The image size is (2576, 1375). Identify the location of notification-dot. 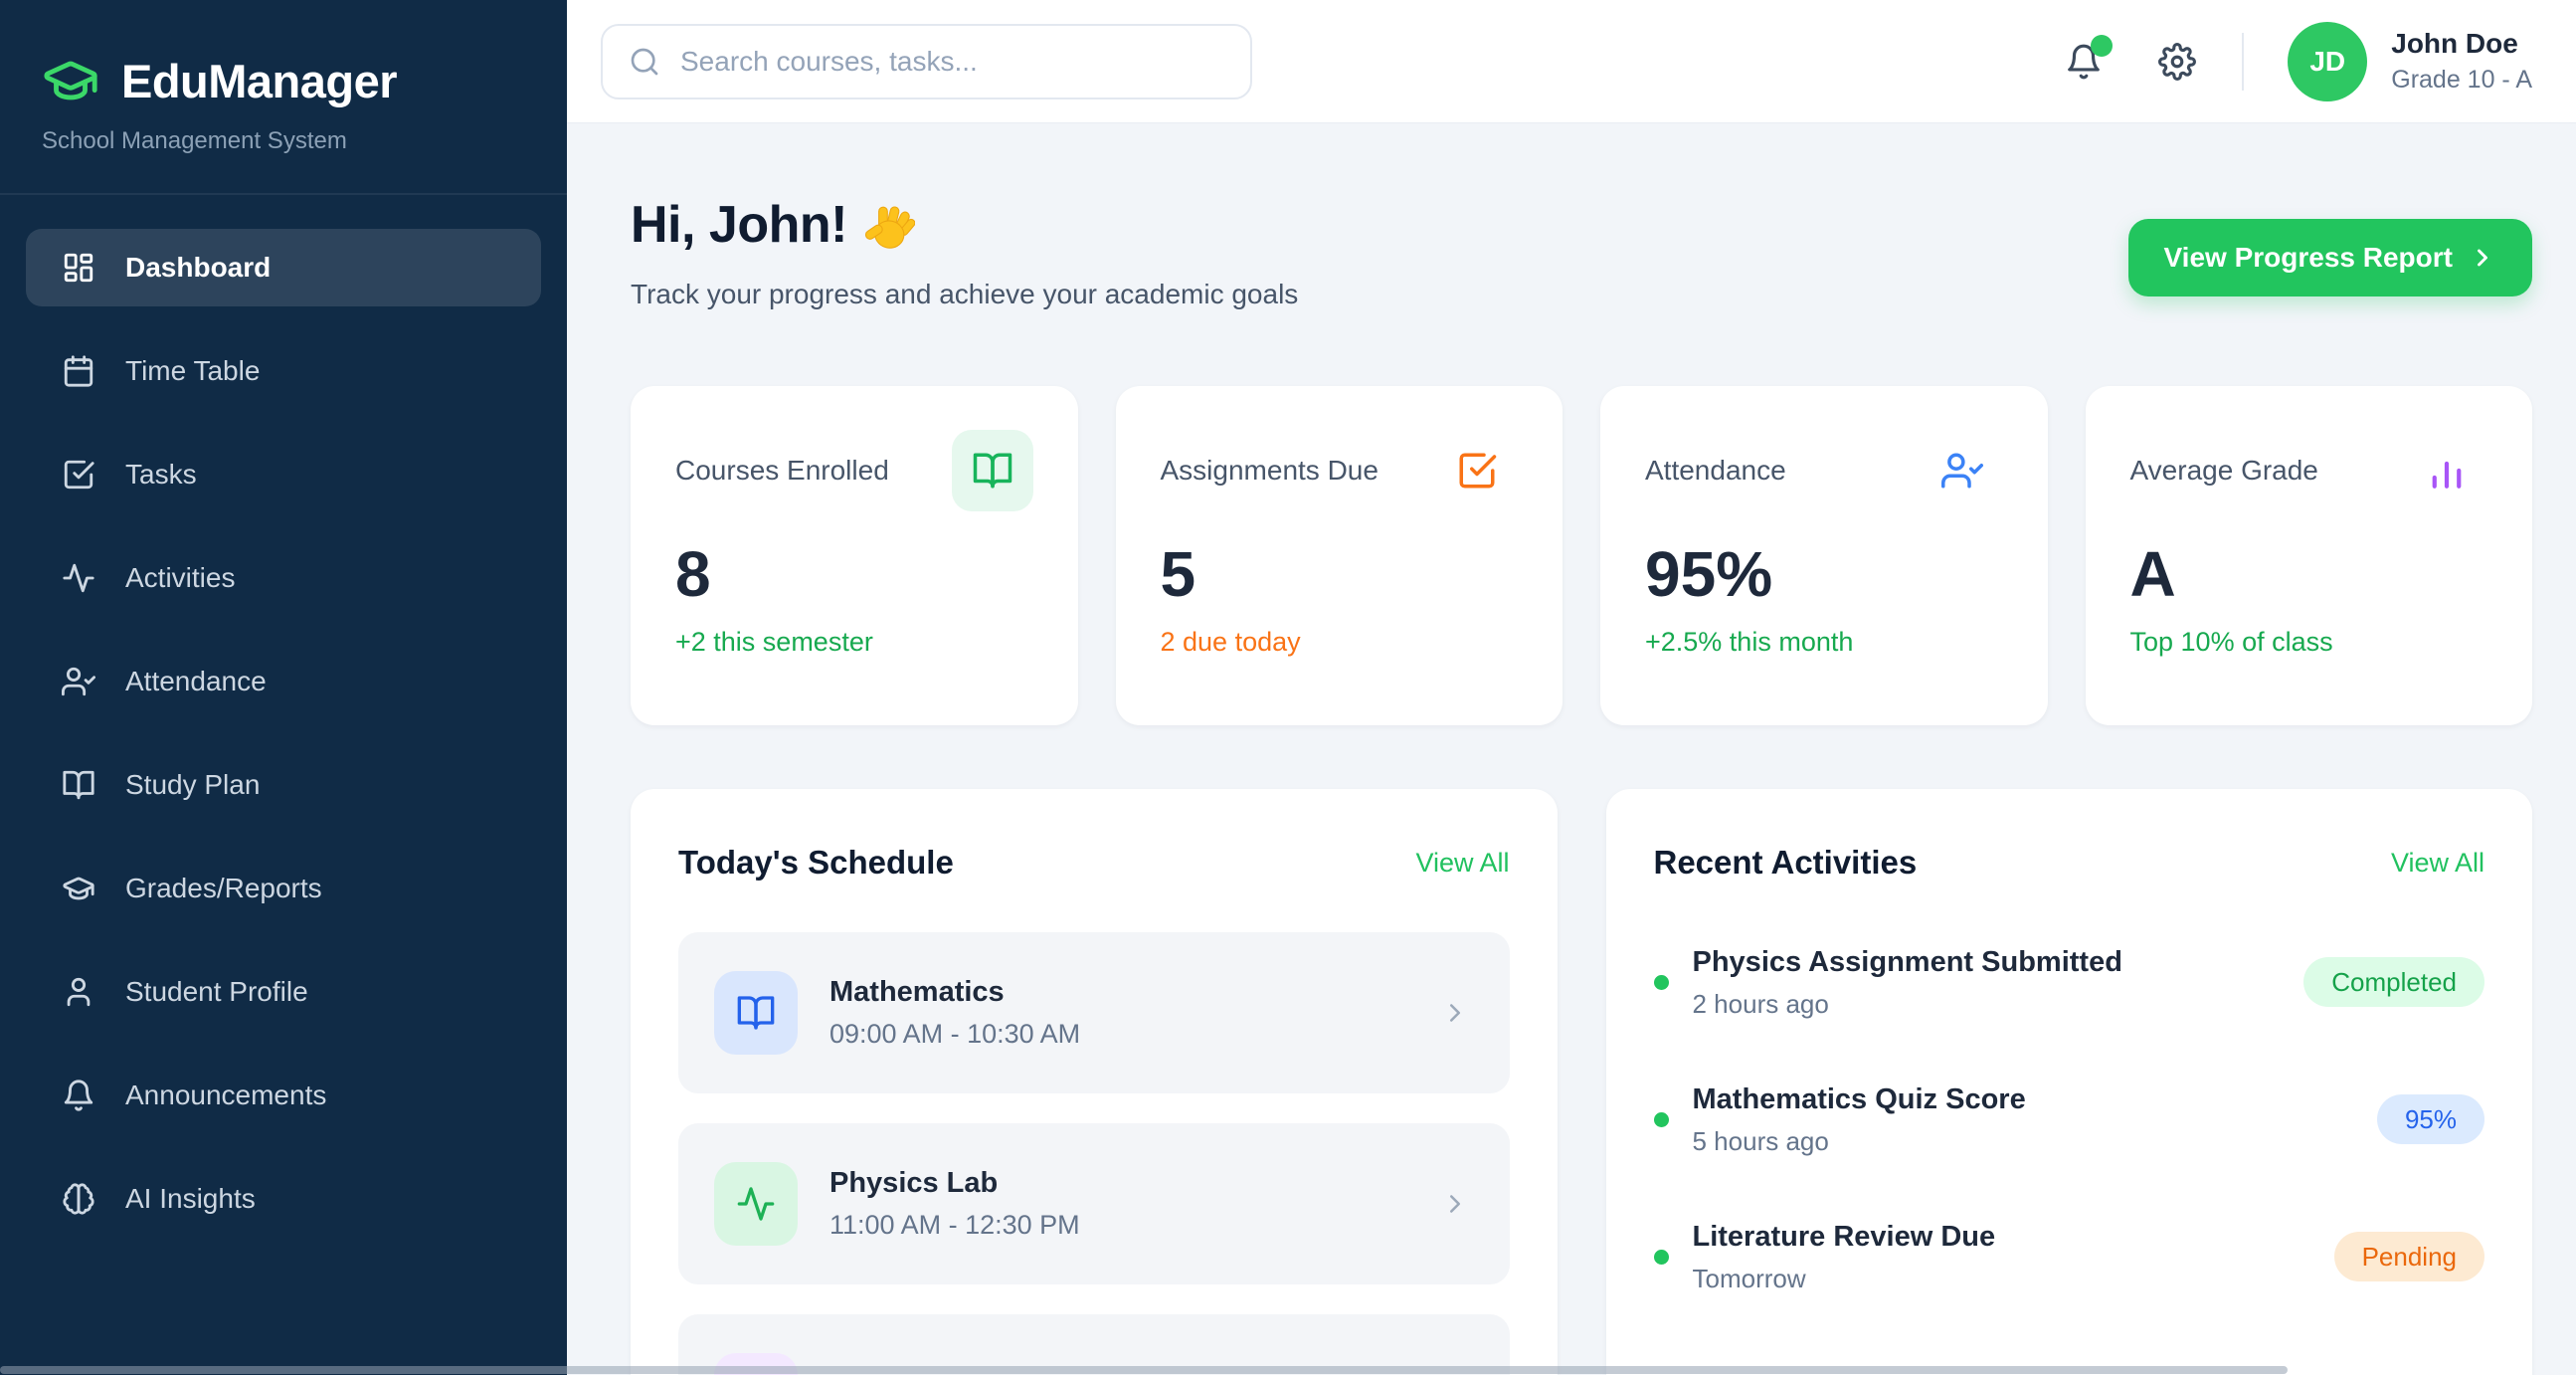
(2102, 45).